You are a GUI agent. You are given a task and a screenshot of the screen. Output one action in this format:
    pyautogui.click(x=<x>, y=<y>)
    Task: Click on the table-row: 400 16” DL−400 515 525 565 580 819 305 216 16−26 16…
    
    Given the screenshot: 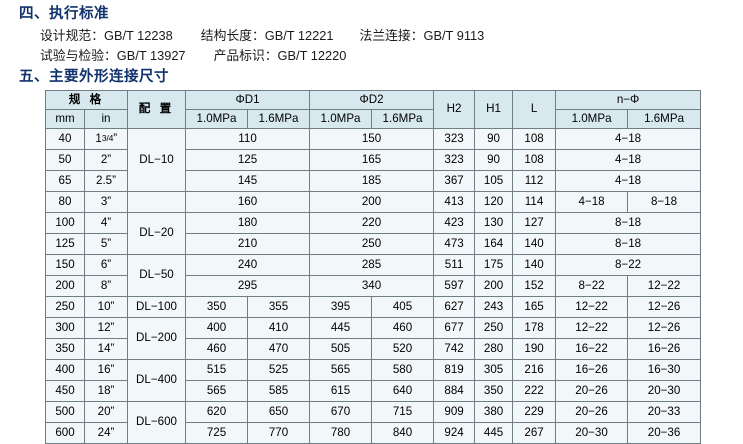 What is the action you would take?
    pyautogui.click(x=373, y=380)
    